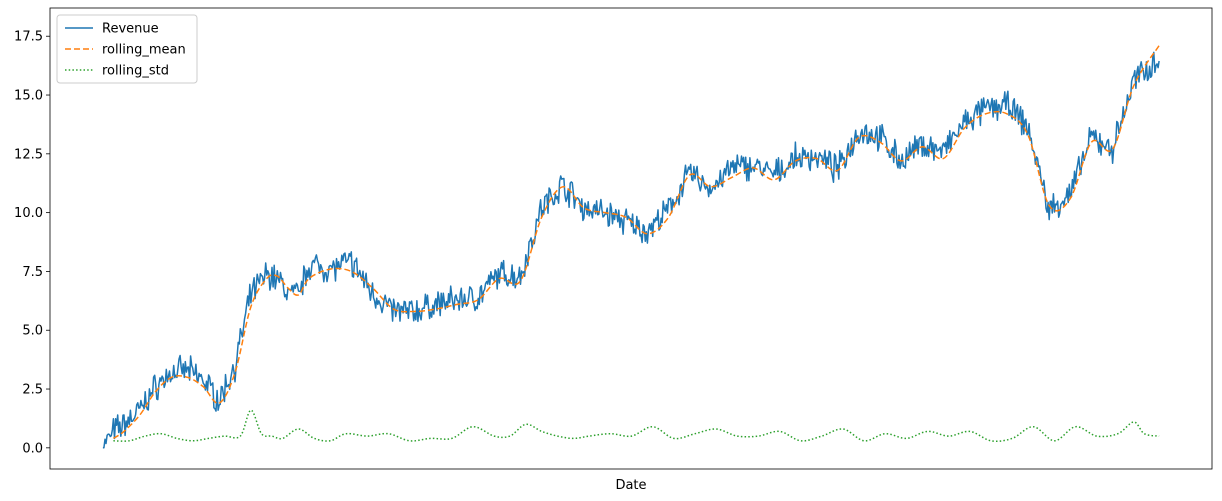  What do you see at coordinates (28, 37) in the screenshot?
I see `y-tick-label: 17.5` at bounding box center [28, 37].